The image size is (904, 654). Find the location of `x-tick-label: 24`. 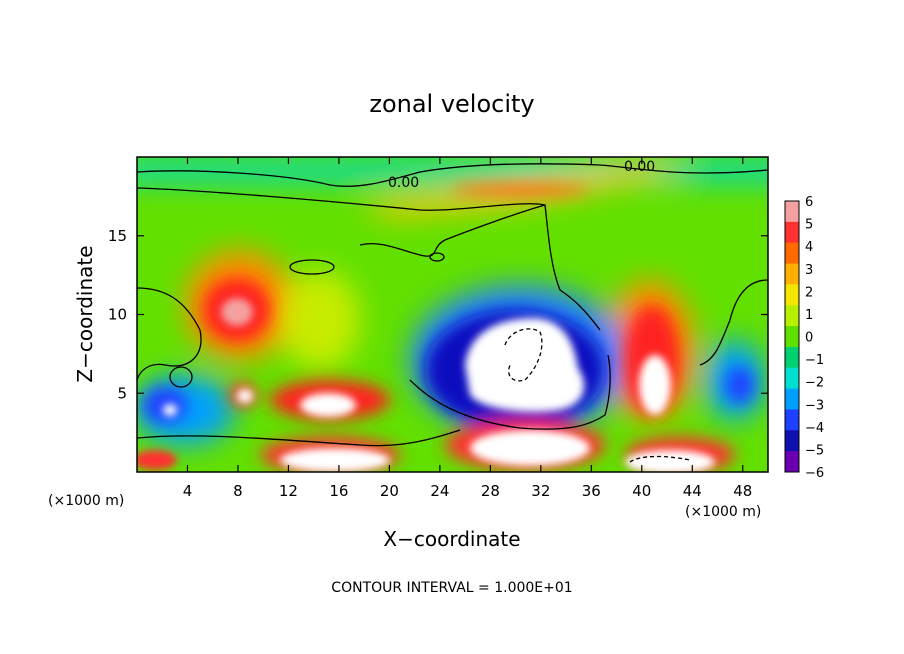

x-tick-label: 24 is located at coordinates (439, 491).